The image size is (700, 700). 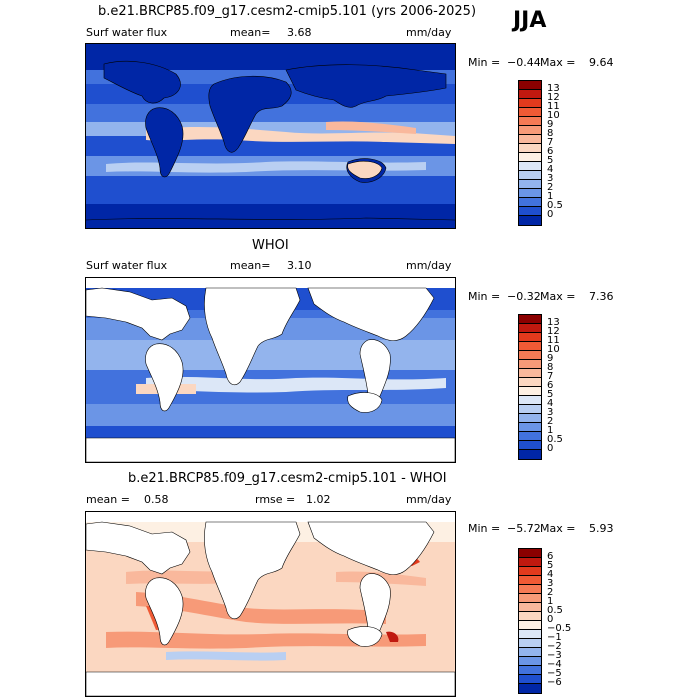 I want to click on colorbar-tick-label: −6, so click(x=554, y=682).